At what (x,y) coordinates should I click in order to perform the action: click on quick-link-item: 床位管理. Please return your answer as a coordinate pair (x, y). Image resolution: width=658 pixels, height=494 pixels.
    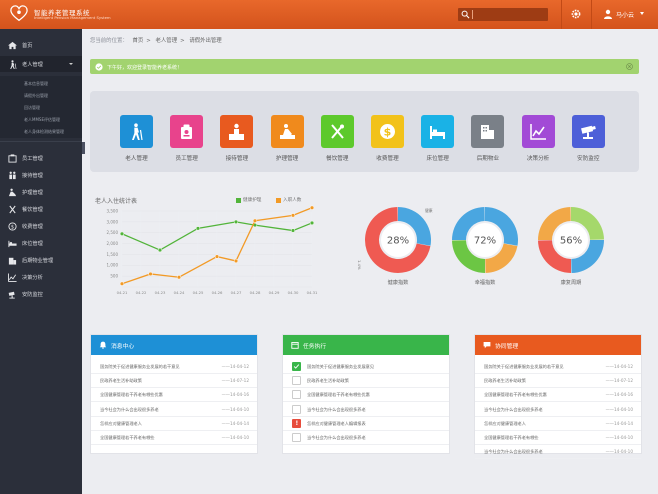
    Looking at the image, I should click on (438, 138).